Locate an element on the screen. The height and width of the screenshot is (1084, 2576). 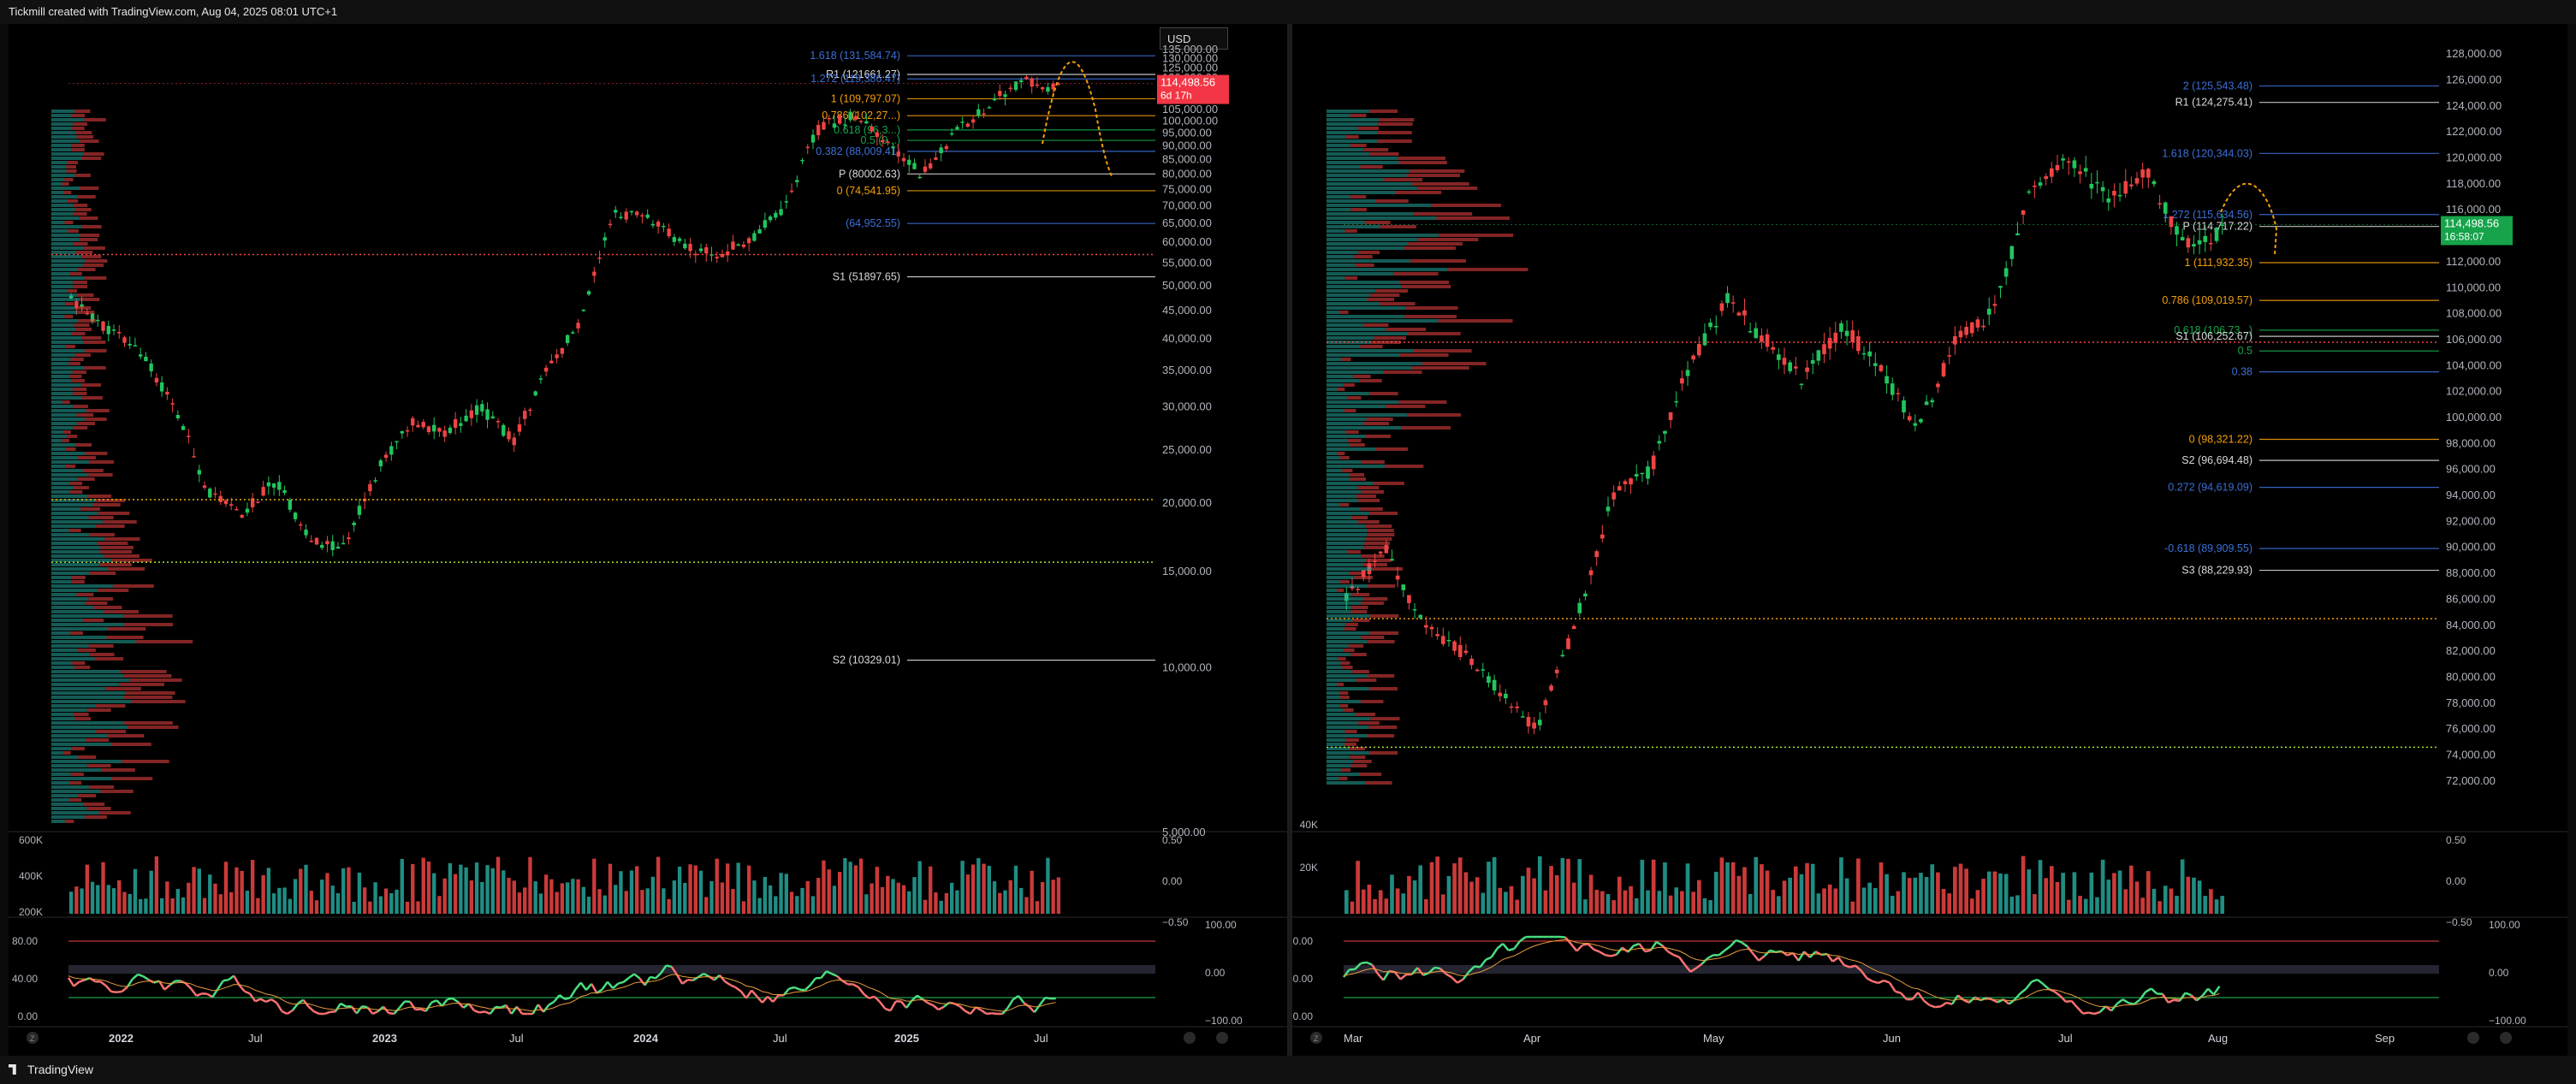
pane-divider is located at coordinates (1289, 540).